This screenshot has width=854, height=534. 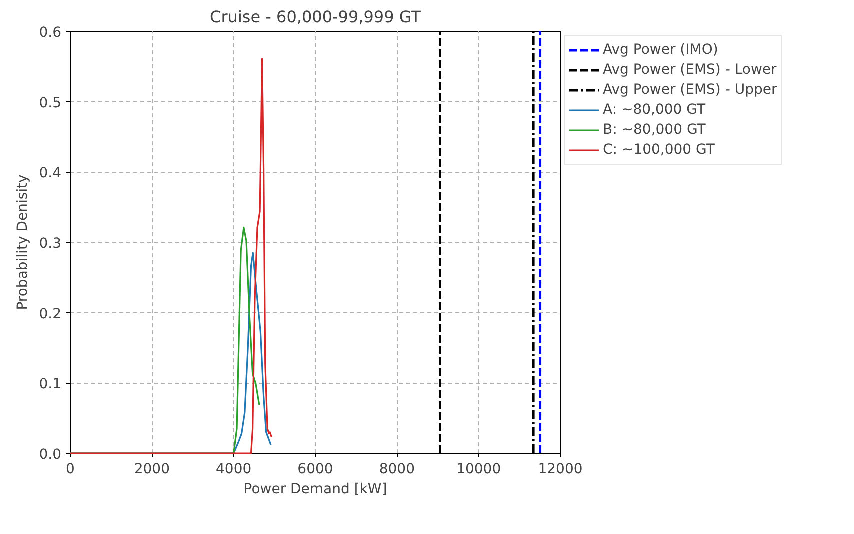 I want to click on legend-label: Avg Power (EMS) - Upper, so click(x=690, y=90).